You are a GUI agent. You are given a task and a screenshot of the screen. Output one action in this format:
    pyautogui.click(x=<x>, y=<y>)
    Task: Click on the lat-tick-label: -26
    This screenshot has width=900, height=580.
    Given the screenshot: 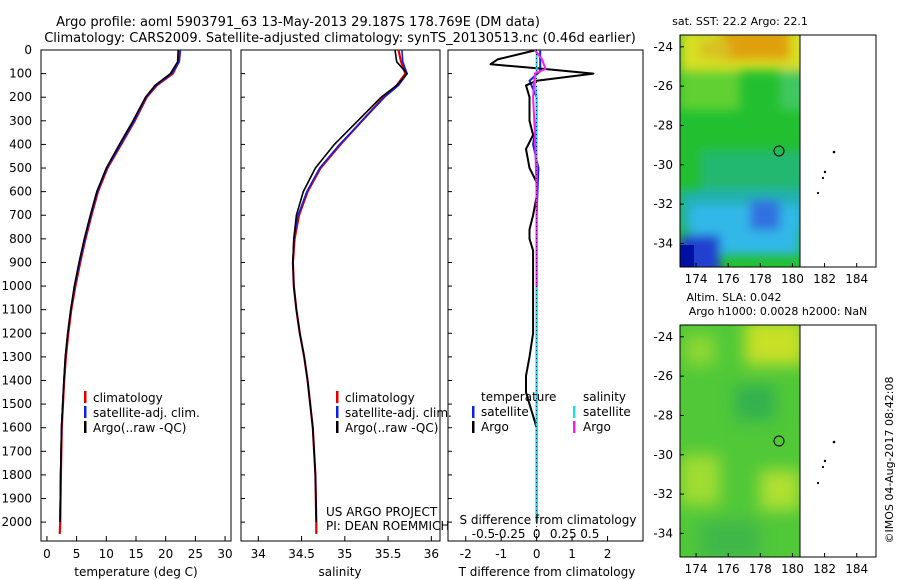 What is the action you would take?
    pyautogui.click(x=663, y=376)
    